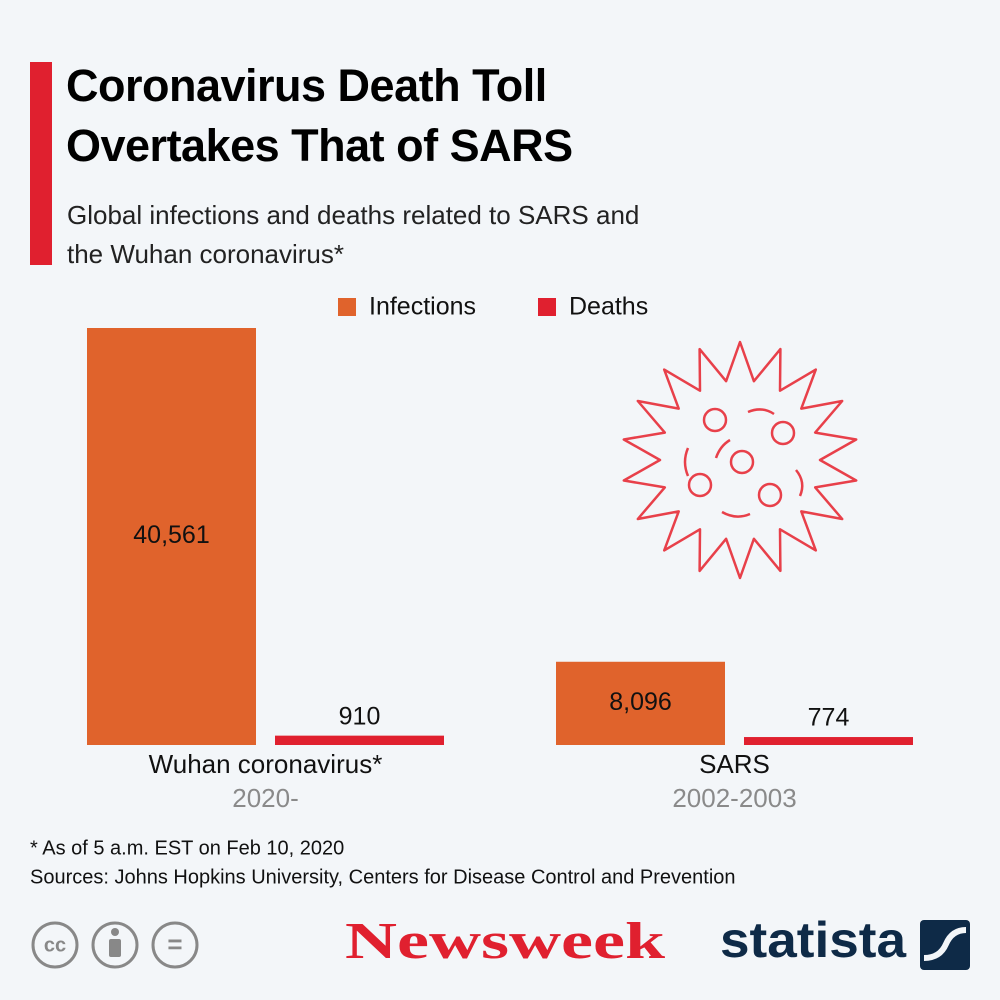  What do you see at coordinates (829, 718) in the screenshot?
I see `value-label: 774` at bounding box center [829, 718].